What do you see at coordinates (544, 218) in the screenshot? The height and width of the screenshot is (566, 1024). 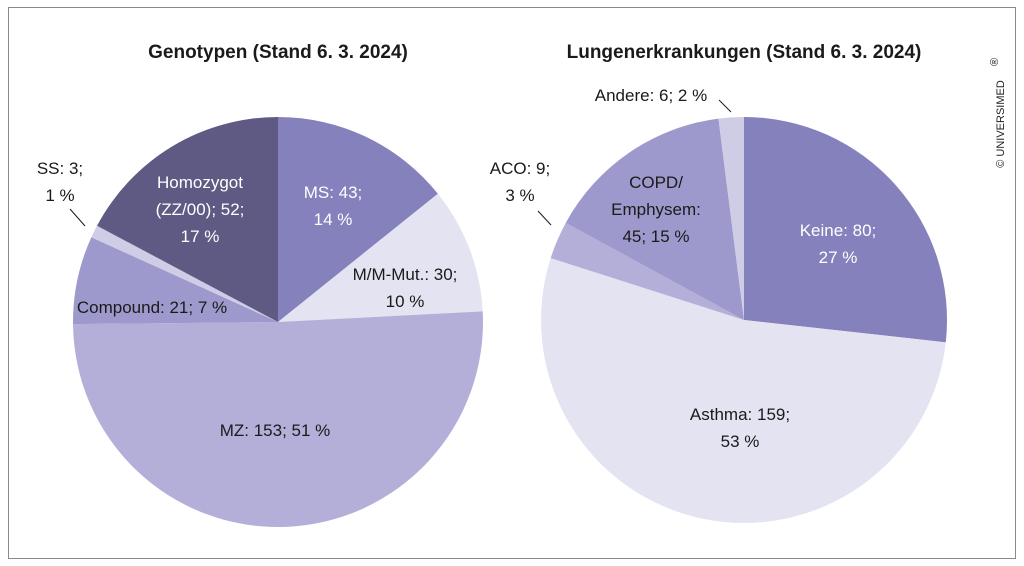 I see `leader-line-aco` at bounding box center [544, 218].